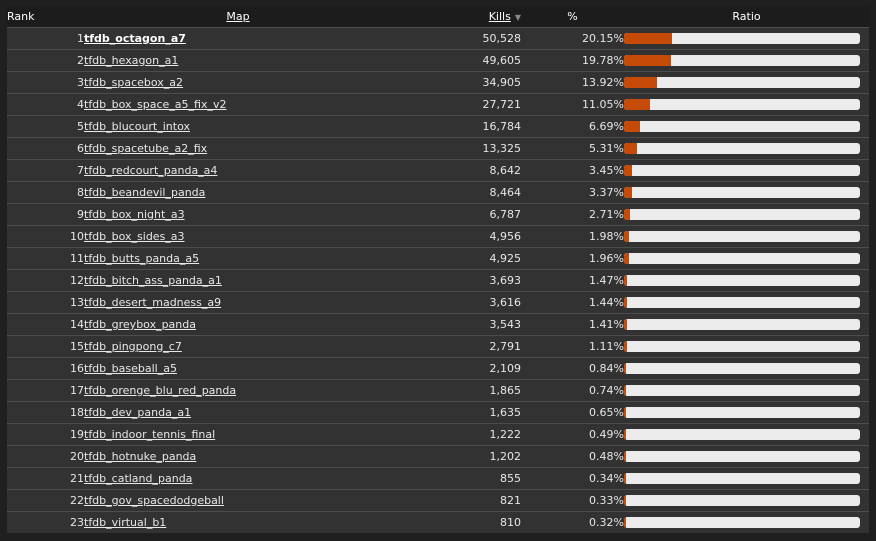  I want to click on rank-cell: 6, so click(45, 148).